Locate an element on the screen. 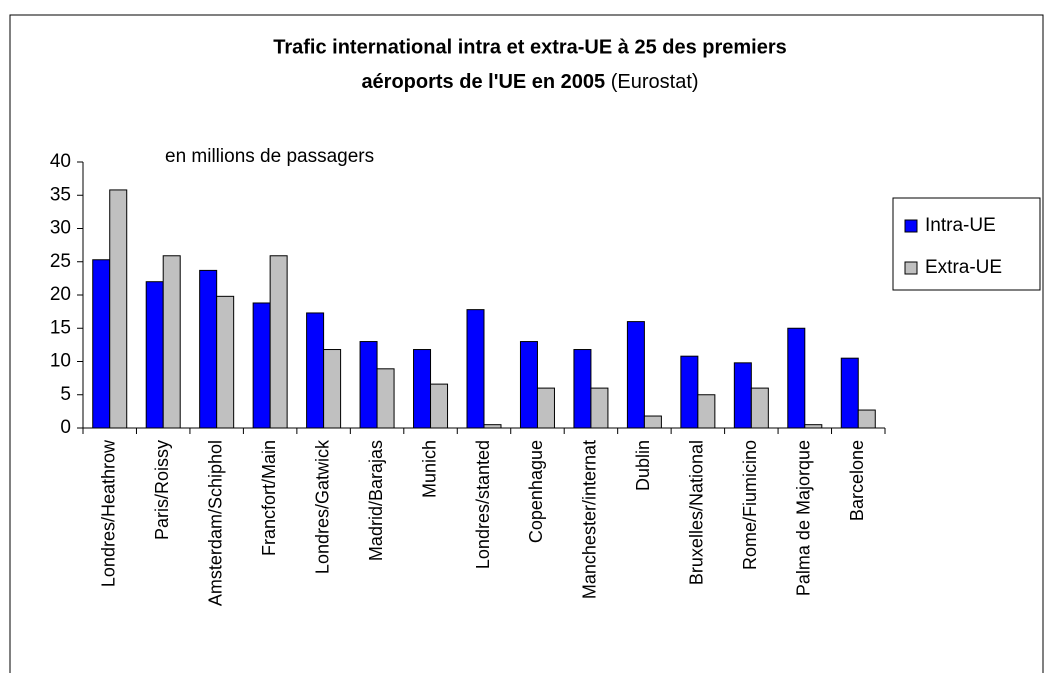  x-tick-label: Francfort/Main is located at coordinates (269, 498).